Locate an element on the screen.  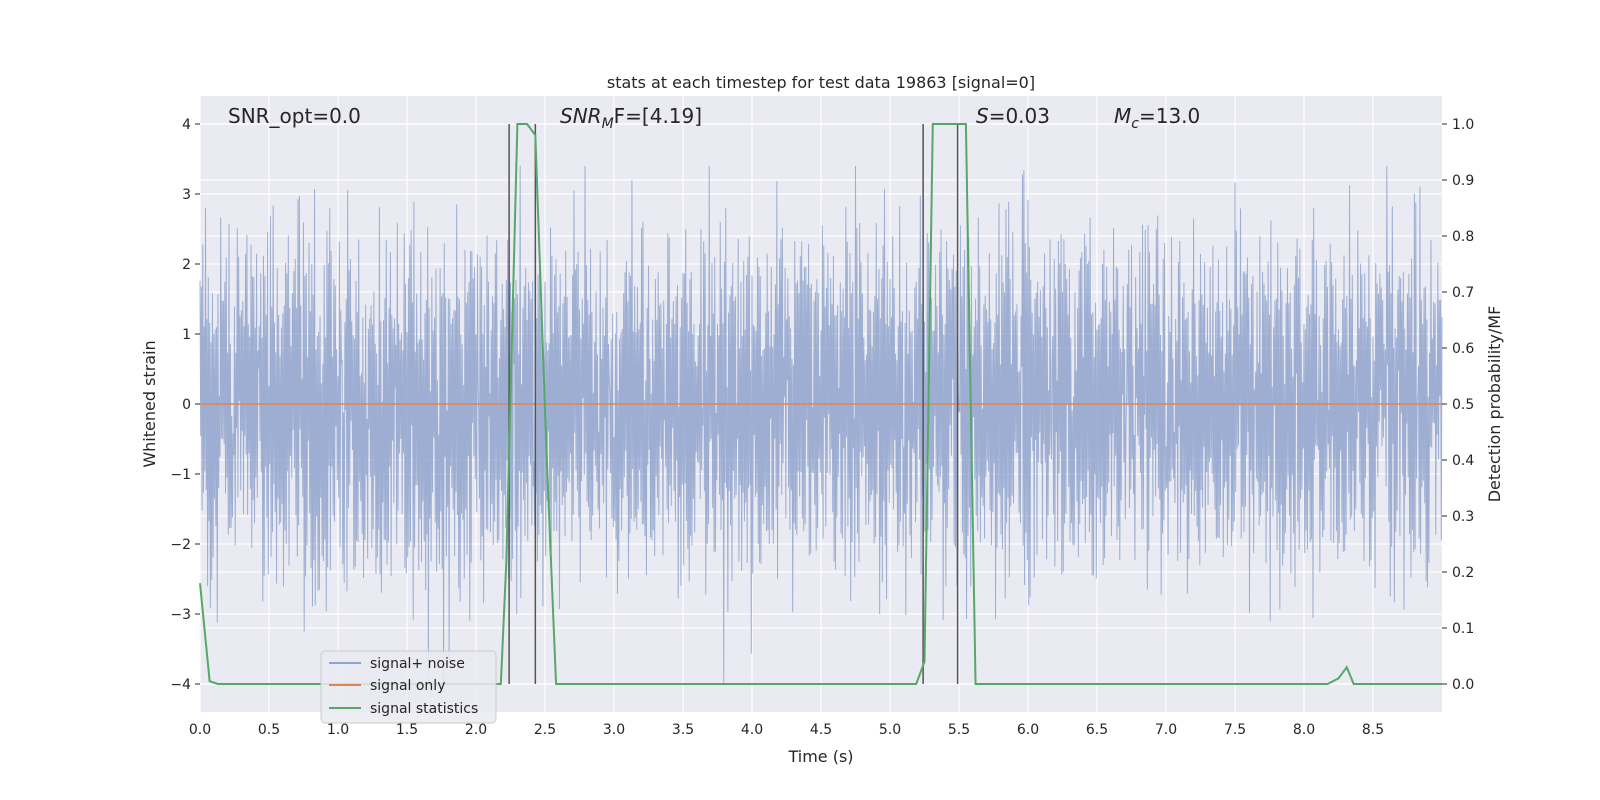
annotation-mc-var: M is located at coordinates (1122, 116).